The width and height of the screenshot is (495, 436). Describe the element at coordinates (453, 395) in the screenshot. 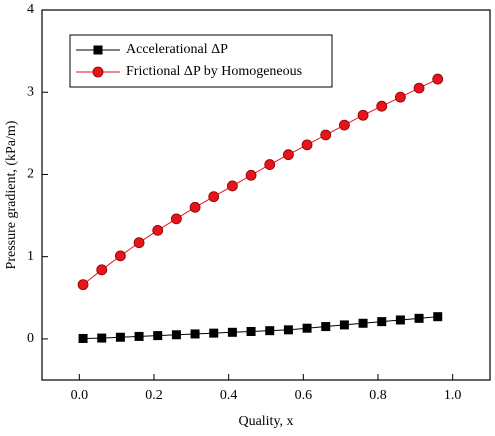

I see `x-tick-label: 1.0` at that location.